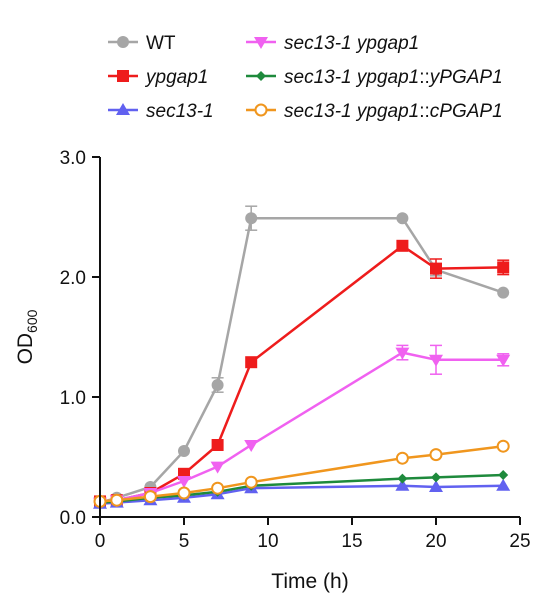 This screenshot has height=602, width=546. Describe the element at coordinates (142, 43) in the screenshot. I see `legend-item-0: WT` at that location.